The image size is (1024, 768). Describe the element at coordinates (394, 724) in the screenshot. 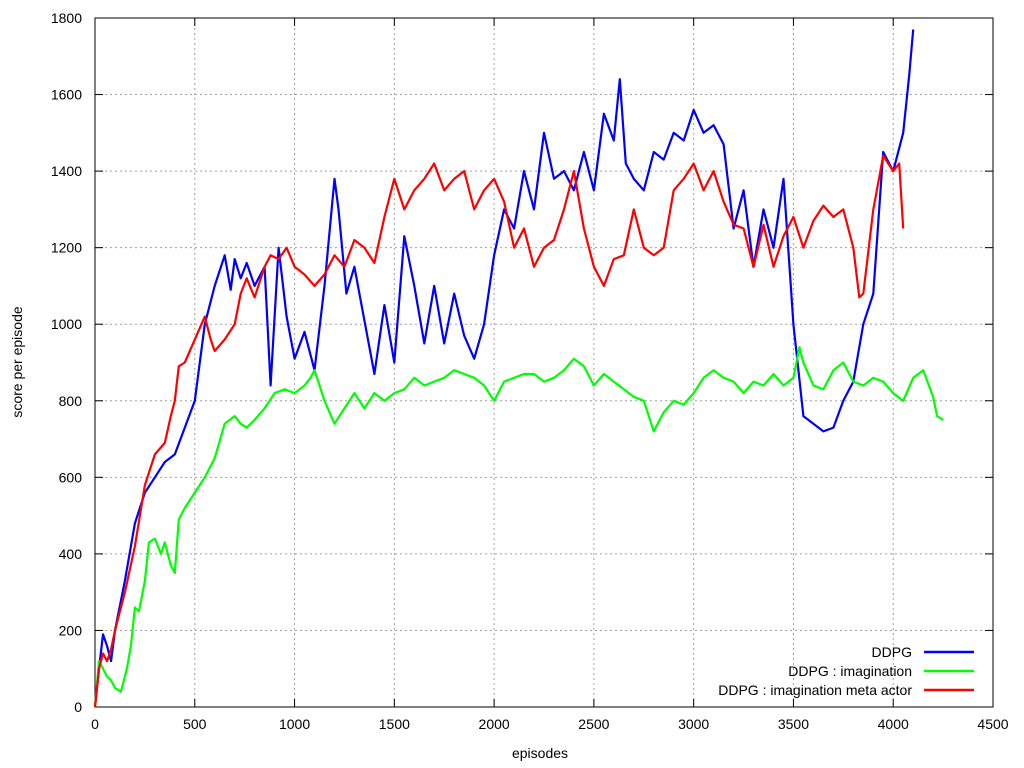

I see `x-tick-label: 1500` at that location.